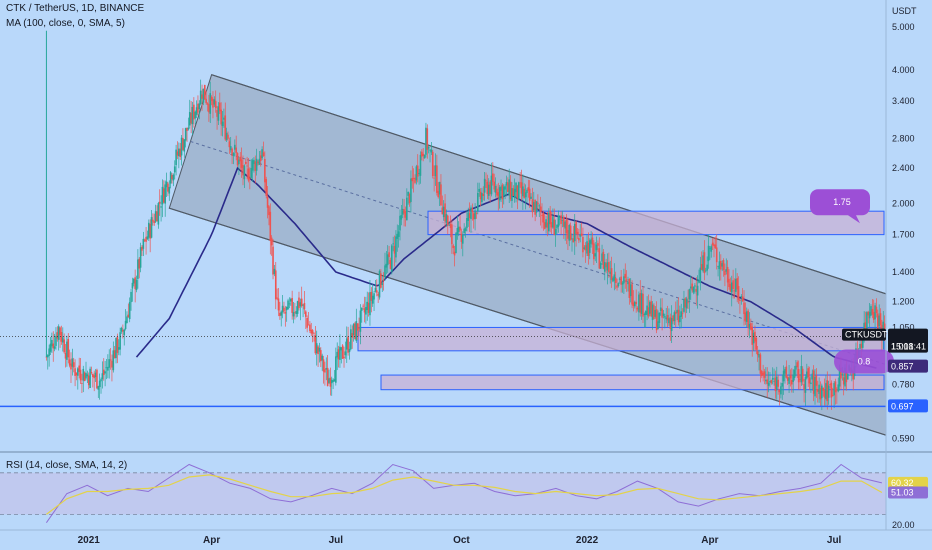 This screenshot has width=932, height=550. What do you see at coordinates (443, 372) in the screenshot?
I see `horizontal-levels` at bounding box center [443, 372].